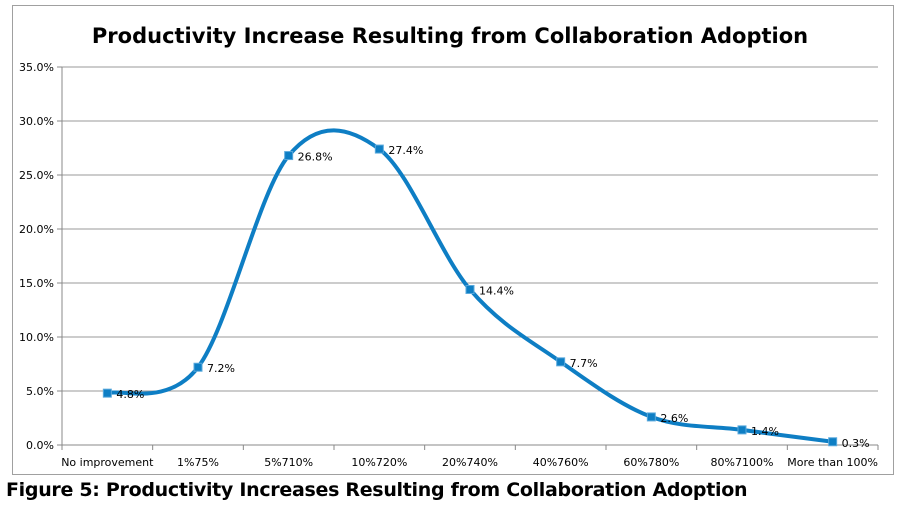  Describe the element at coordinates (470, 462) in the screenshot. I see `x-tick-label: 20%740%` at that location.